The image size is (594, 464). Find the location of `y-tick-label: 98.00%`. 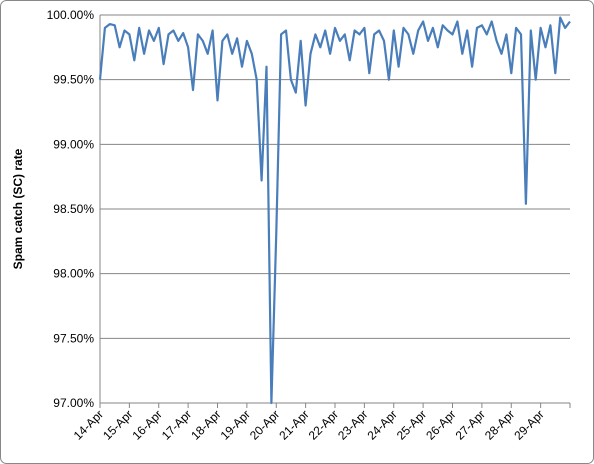

y-tick-label: 98.00% is located at coordinates (73, 274).